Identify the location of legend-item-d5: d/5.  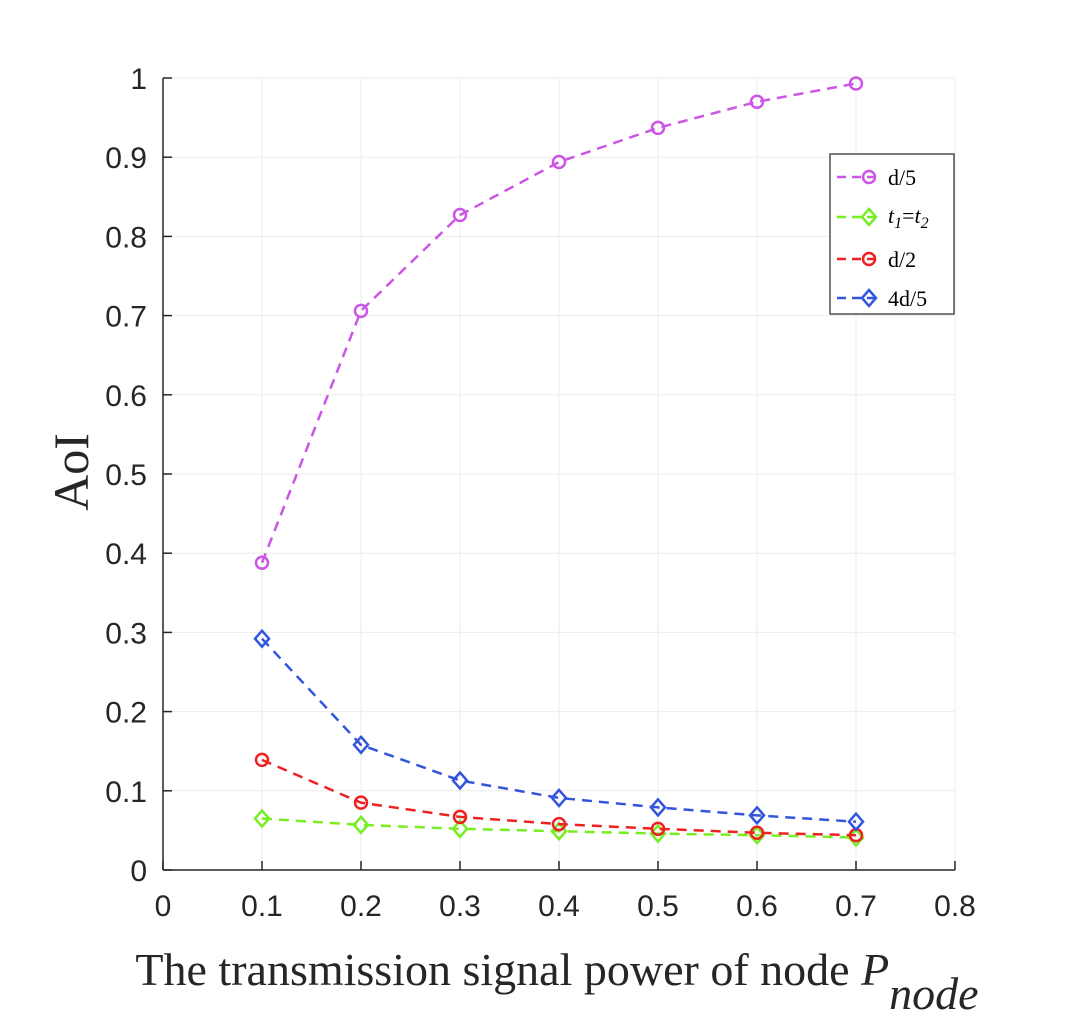
(876, 177).